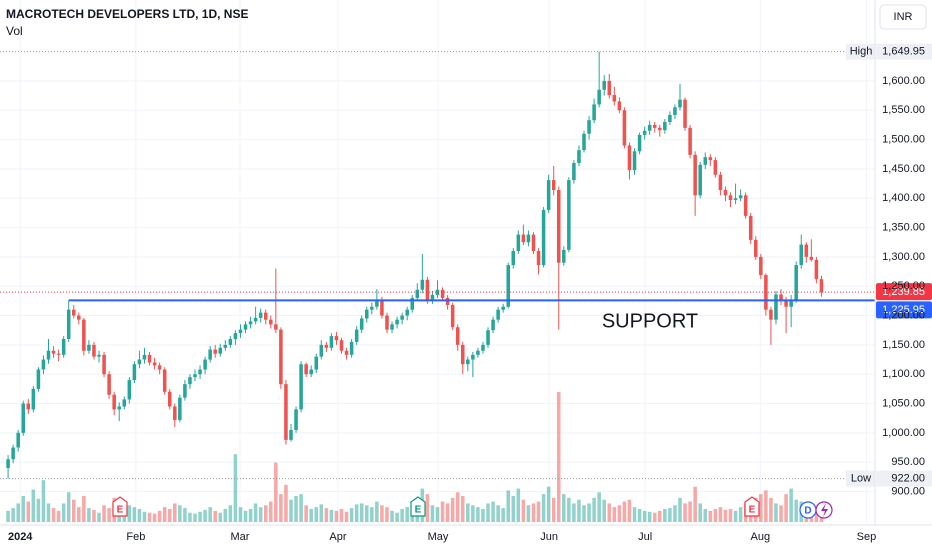  What do you see at coordinates (860, 478) in the screenshot?
I see `low-tag` at bounding box center [860, 478].